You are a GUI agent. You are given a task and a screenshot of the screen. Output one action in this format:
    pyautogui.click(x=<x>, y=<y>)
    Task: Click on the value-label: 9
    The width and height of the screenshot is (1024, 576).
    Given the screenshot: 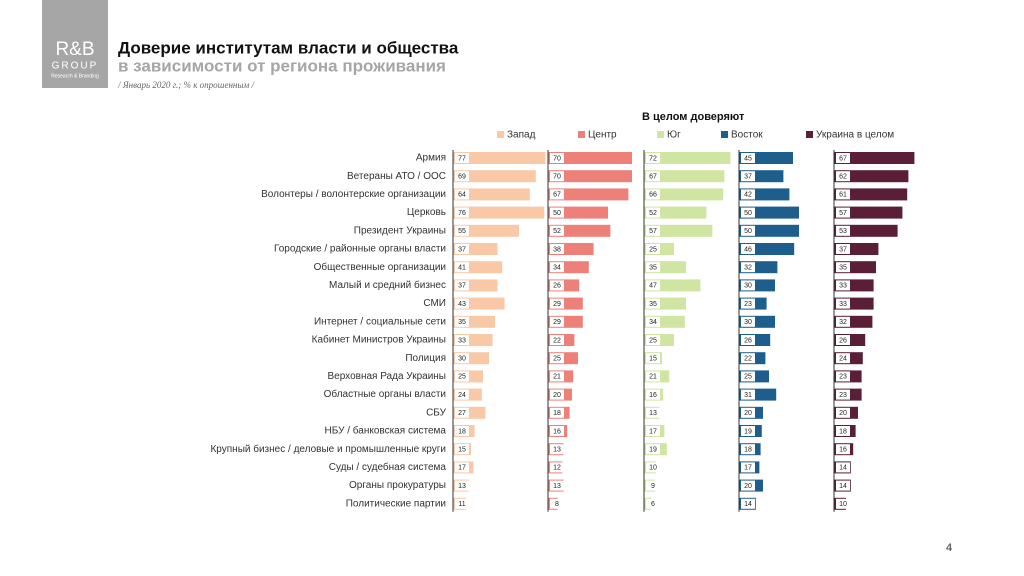 What is the action you would take?
    pyautogui.click(x=653, y=486)
    